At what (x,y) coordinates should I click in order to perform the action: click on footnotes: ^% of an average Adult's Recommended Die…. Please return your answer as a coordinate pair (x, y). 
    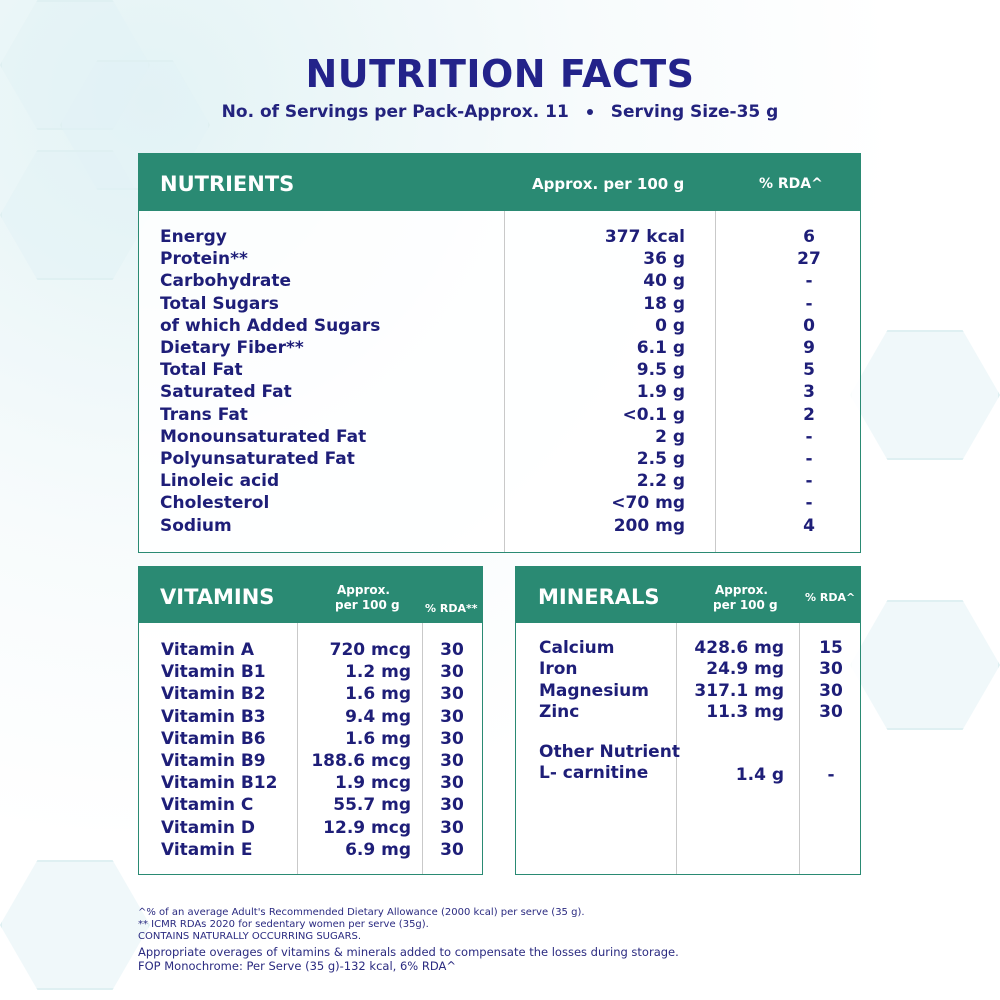
    Looking at the image, I should click on (408, 940).